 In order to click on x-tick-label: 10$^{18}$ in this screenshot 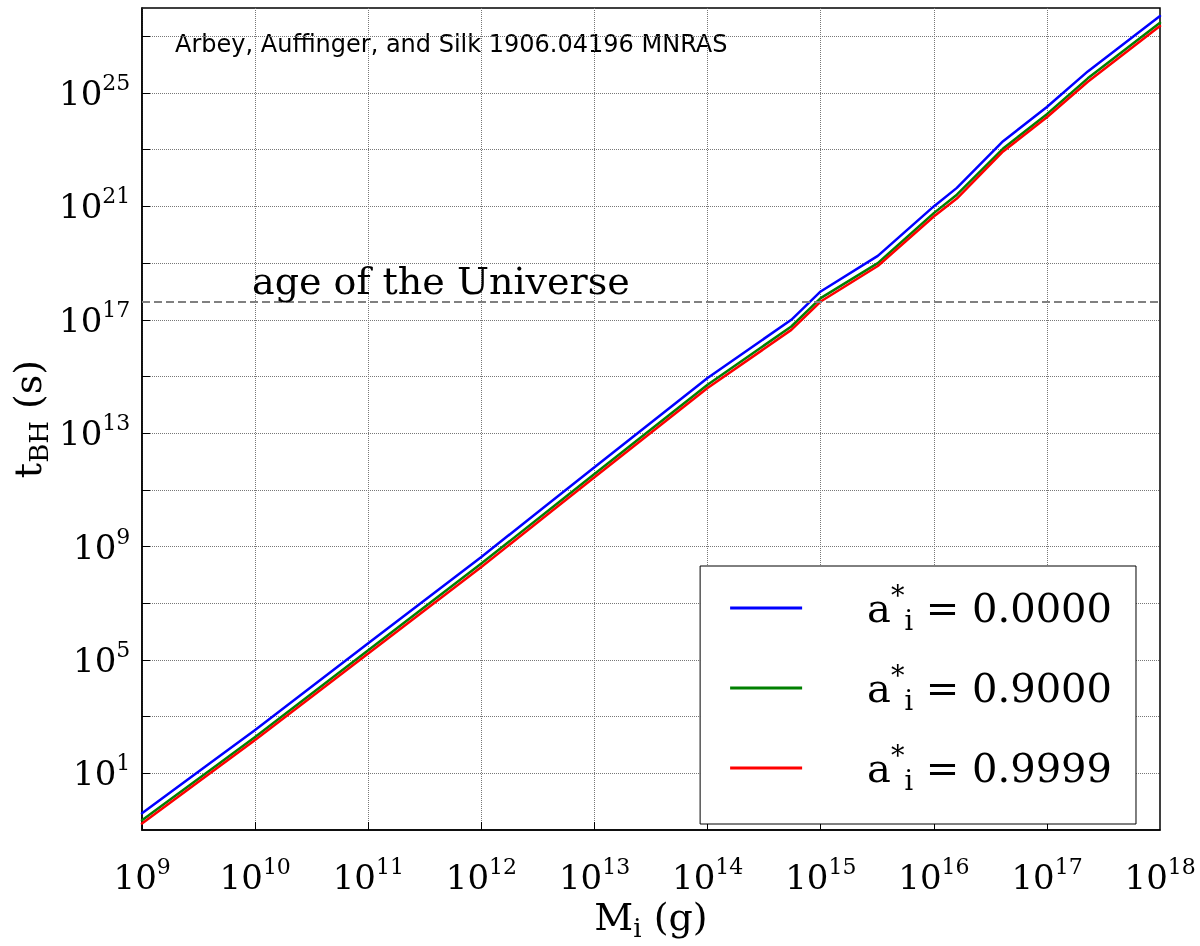, I will do `click(1160, 875)`.